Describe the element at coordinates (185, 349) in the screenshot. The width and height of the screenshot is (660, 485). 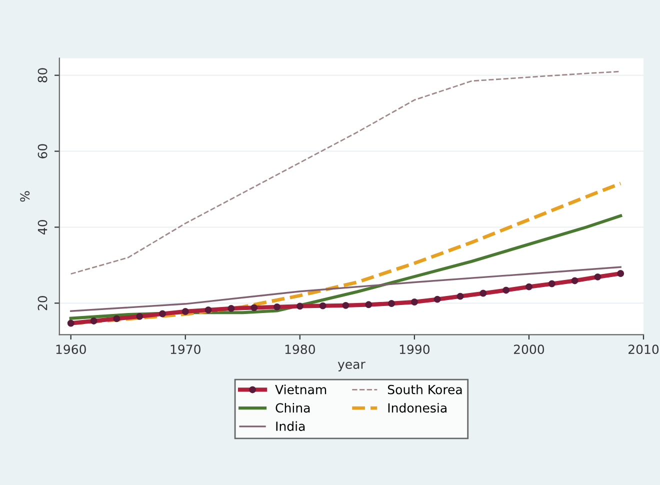
I see `x-tick-label: 1970` at that location.